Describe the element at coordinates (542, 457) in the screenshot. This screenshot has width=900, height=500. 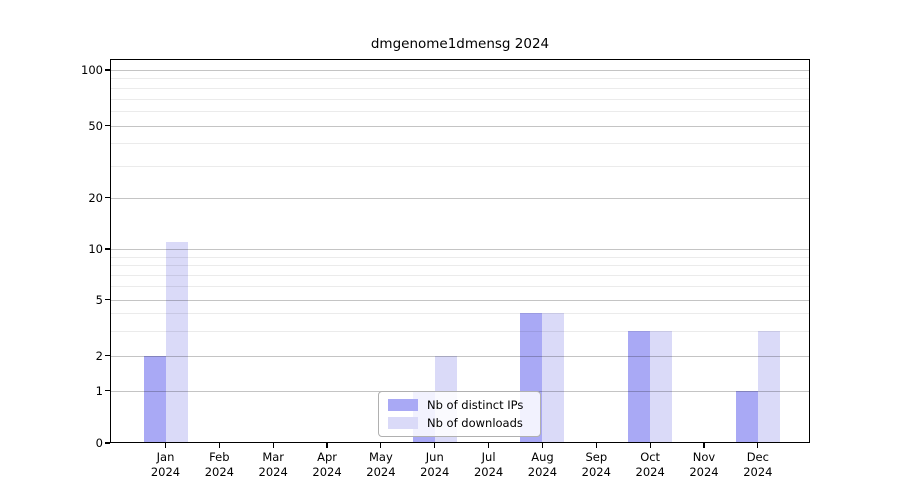
I see `x-tick-month: Aug` at that location.